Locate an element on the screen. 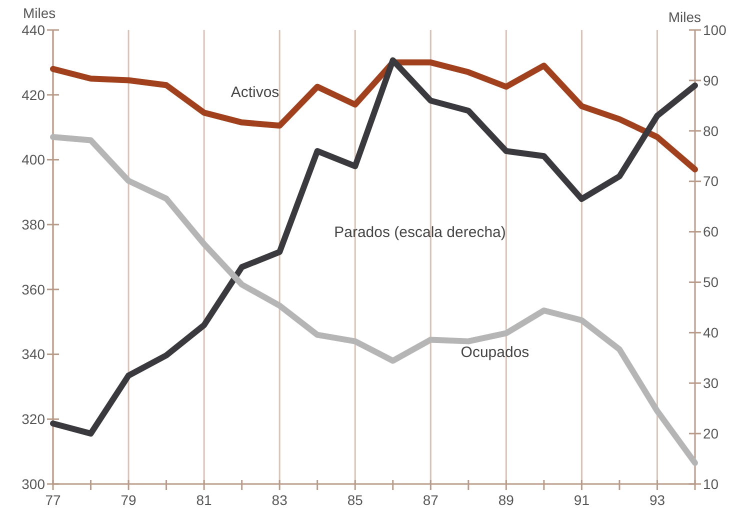 This screenshot has width=744, height=519. x-tick-label: 89 is located at coordinates (506, 500).